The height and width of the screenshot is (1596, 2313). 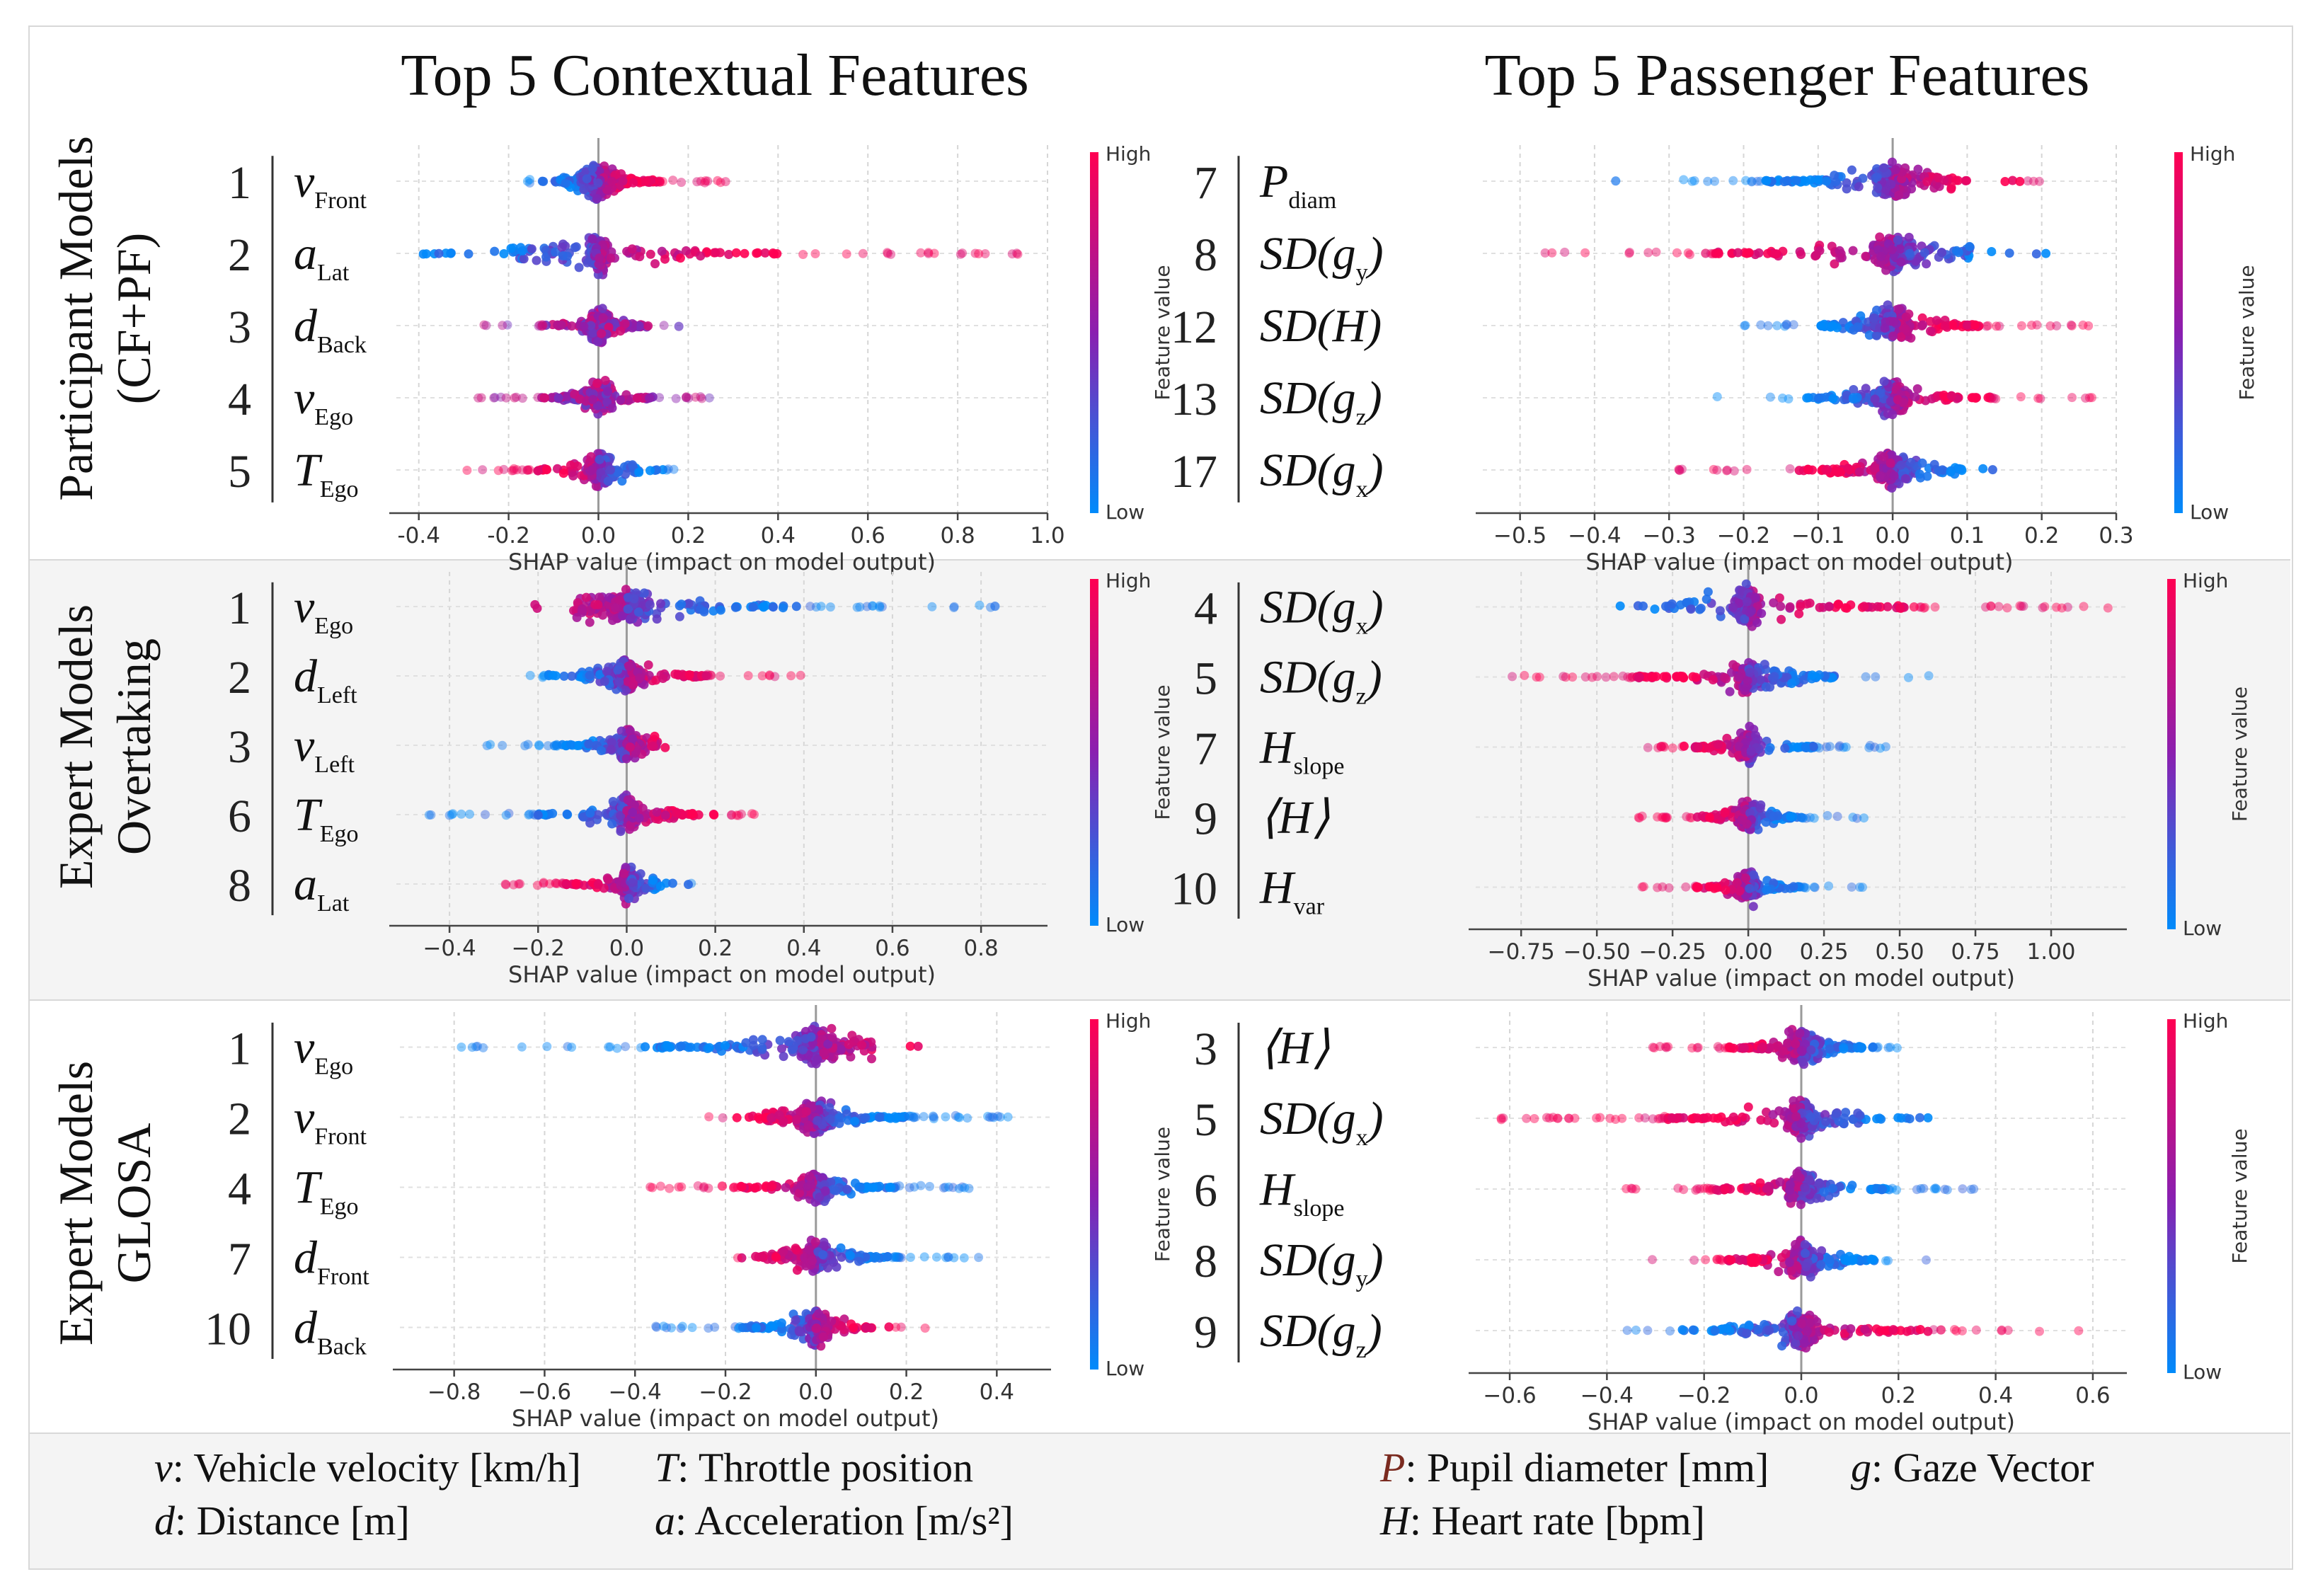 I want to click on row-label-line1: Participant Models, so click(x=76, y=318).